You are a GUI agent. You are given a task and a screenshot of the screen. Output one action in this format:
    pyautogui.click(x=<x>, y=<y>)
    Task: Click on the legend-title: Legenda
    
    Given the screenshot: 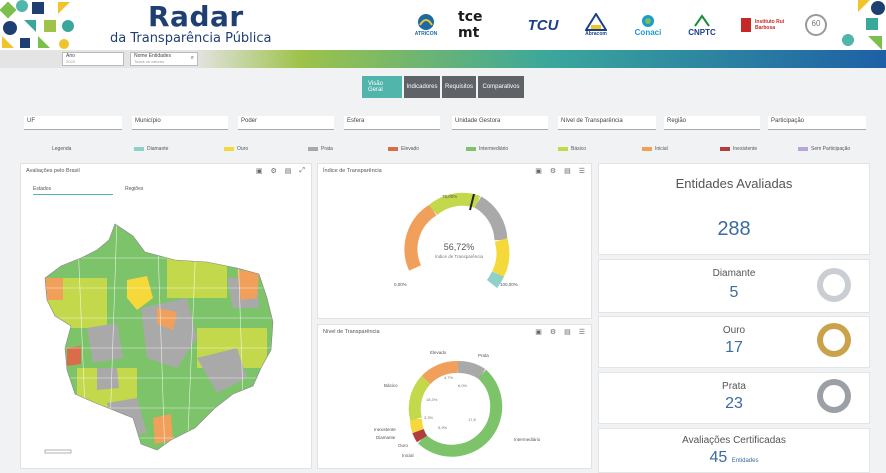 What is the action you would take?
    pyautogui.click(x=62, y=149)
    